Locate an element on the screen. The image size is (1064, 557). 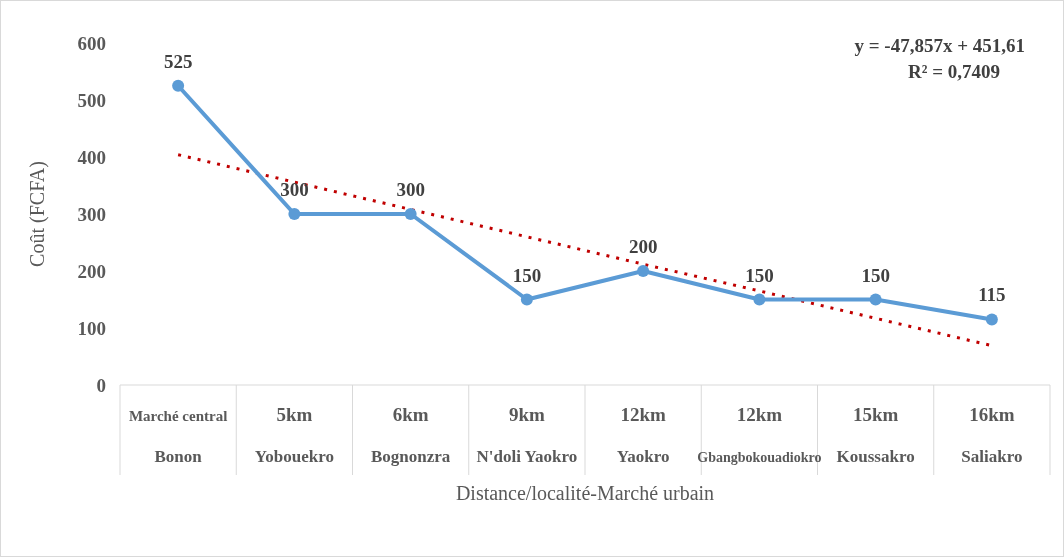
data-label: 200 is located at coordinates (643, 246).